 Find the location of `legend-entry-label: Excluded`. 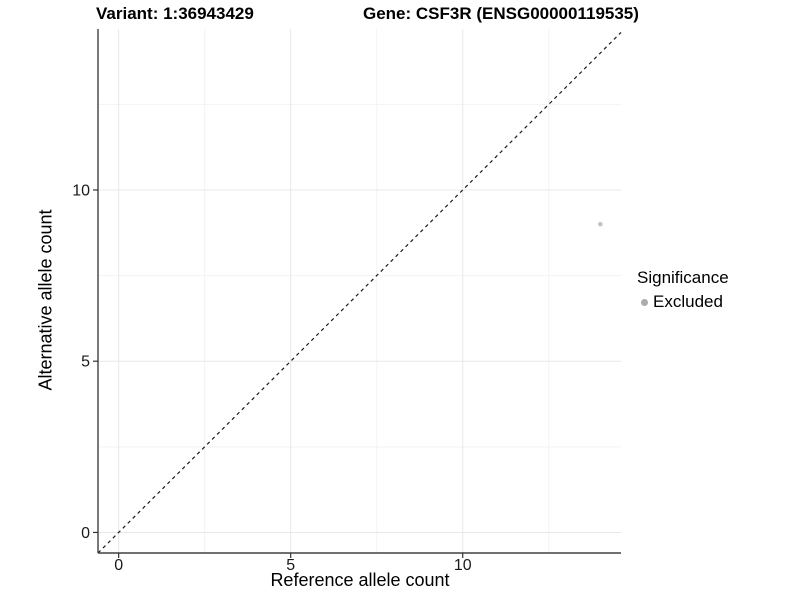

legend-entry-label: Excluded is located at coordinates (688, 301).